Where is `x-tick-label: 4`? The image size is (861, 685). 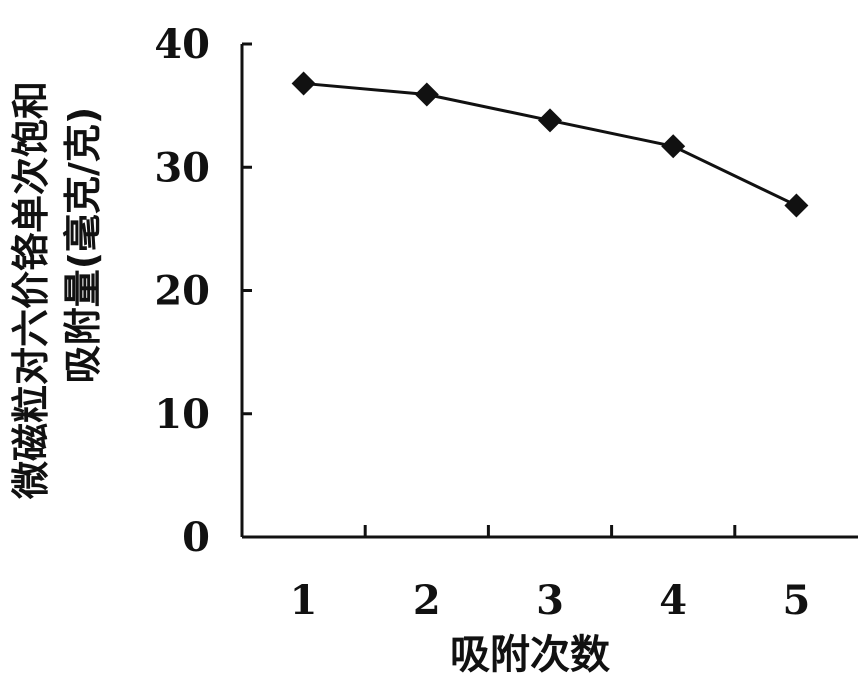 x-tick-label: 4 is located at coordinates (673, 600).